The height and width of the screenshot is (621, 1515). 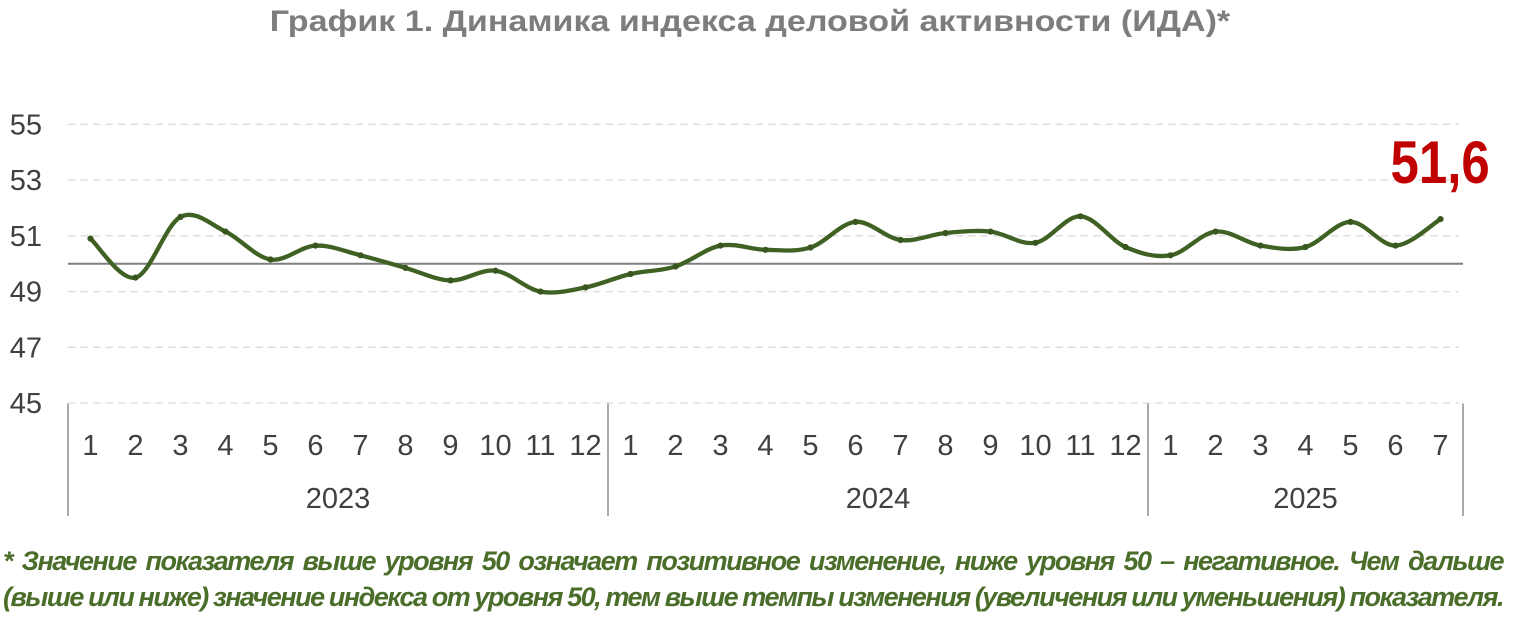 What do you see at coordinates (26, 237) in the screenshot?
I see `svg-text: 51` at bounding box center [26, 237].